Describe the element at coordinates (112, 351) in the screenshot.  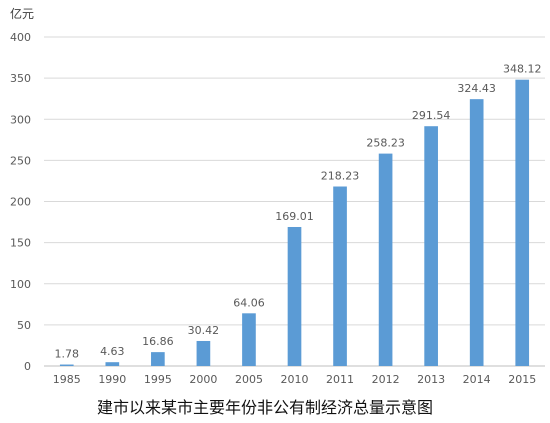
I see `data-label: 4.63` at that location.